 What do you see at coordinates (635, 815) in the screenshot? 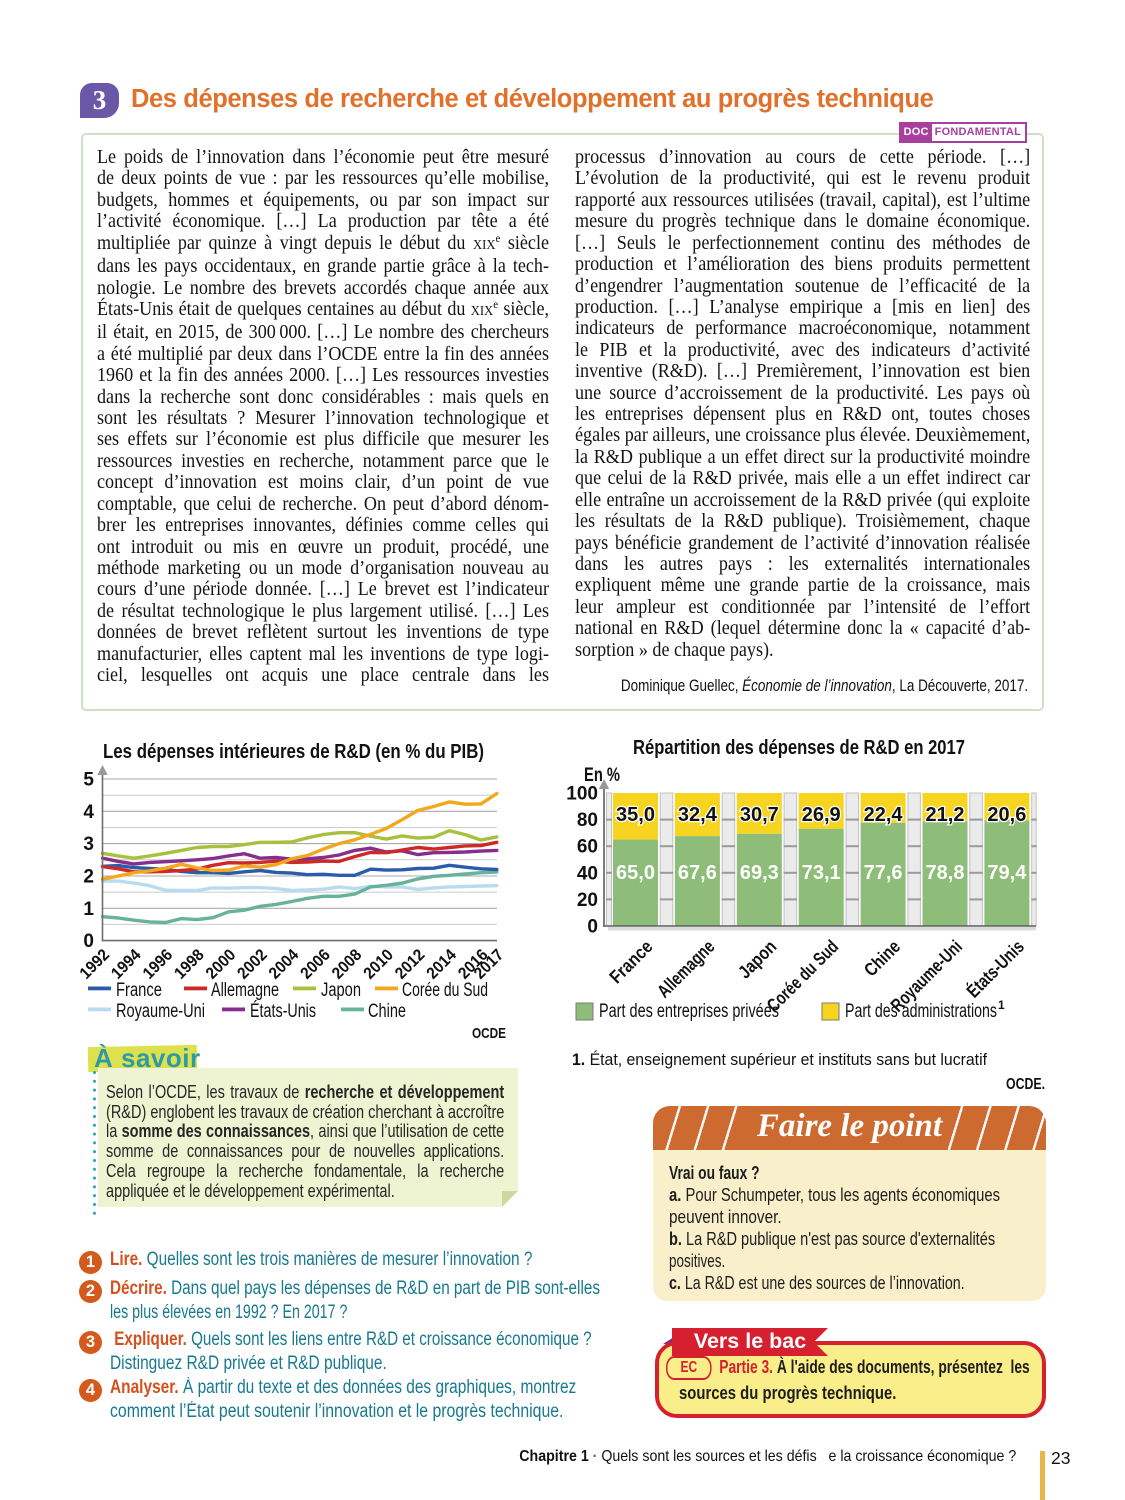
I see `svg-text: 35,0` at bounding box center [635, 815].